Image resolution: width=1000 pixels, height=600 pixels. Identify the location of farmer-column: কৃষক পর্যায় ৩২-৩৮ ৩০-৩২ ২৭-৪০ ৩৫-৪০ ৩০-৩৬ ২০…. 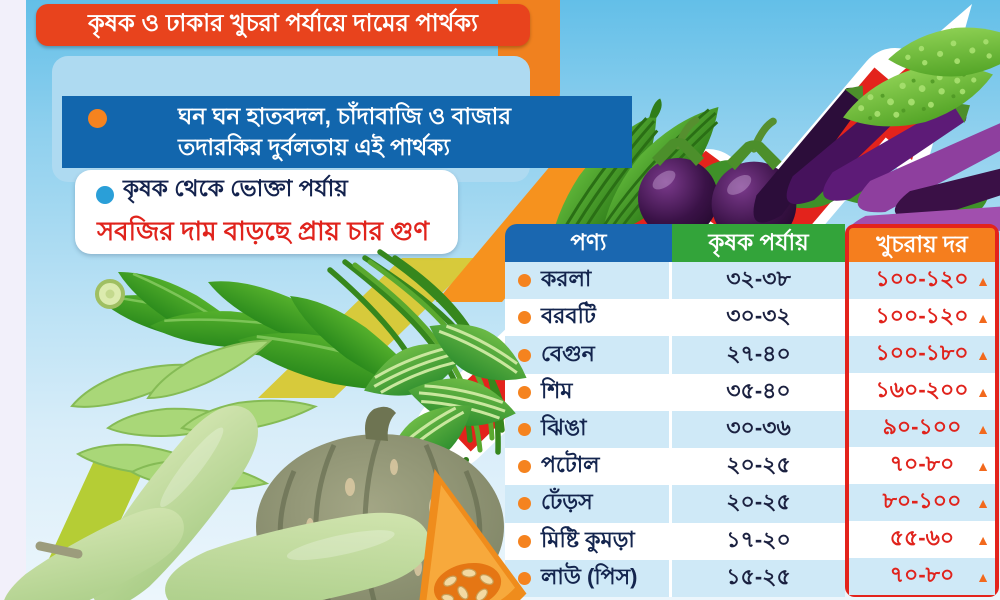
(758, 410).